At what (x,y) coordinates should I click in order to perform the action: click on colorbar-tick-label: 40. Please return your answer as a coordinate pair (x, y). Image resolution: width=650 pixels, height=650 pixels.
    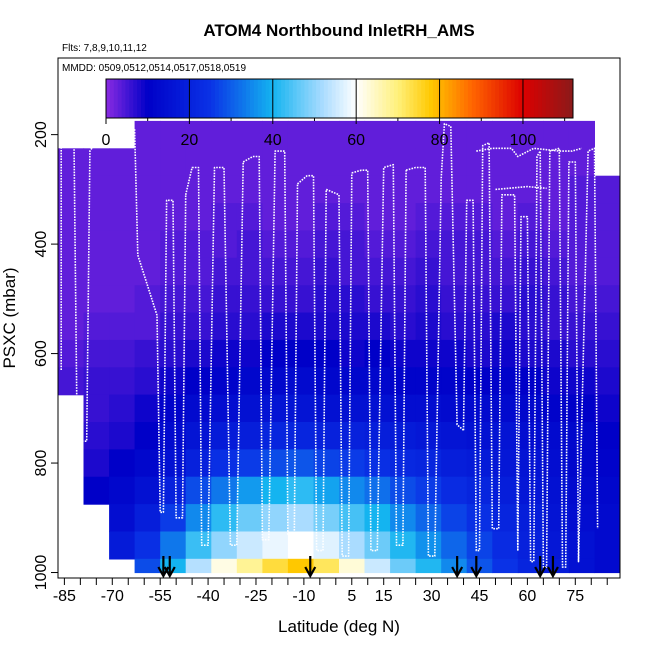
    Looking at the image, I should click on (273, 140).